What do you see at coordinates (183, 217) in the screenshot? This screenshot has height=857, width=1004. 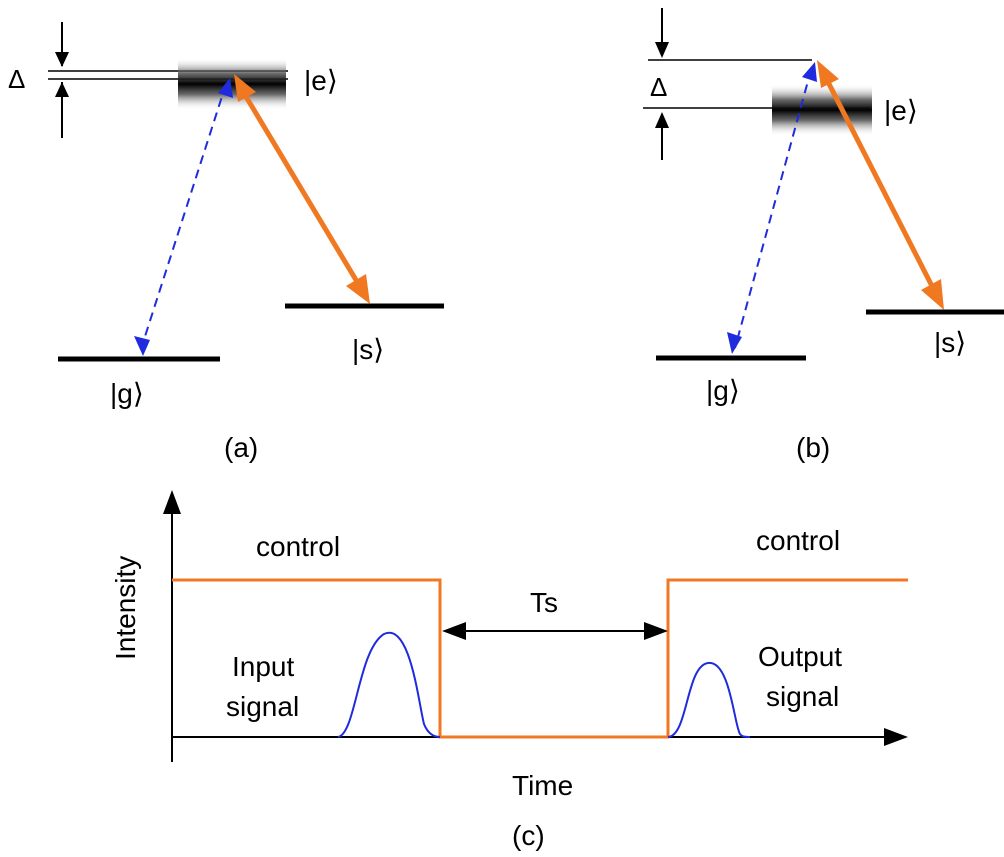 I see `probe-transition-a` at bounding box center [183, 217].